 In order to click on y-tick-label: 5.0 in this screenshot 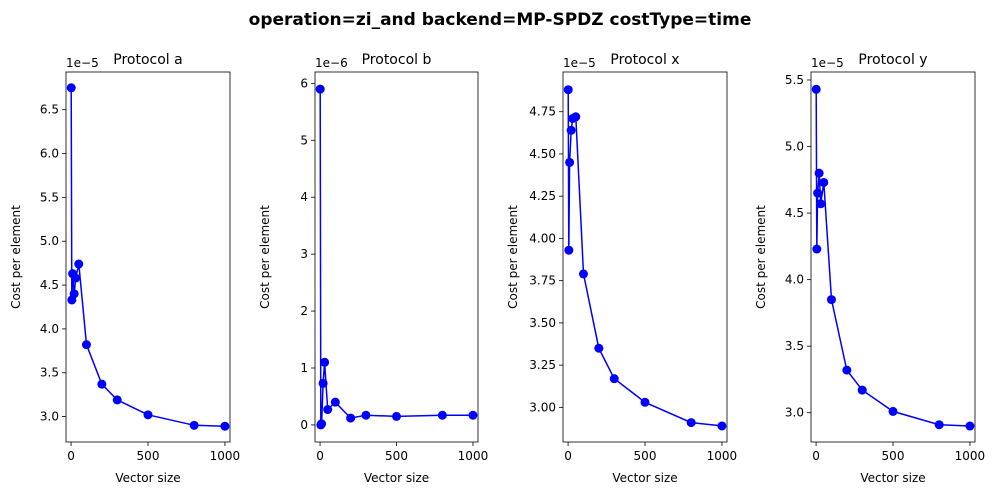, I will do `click(794, 147)`.